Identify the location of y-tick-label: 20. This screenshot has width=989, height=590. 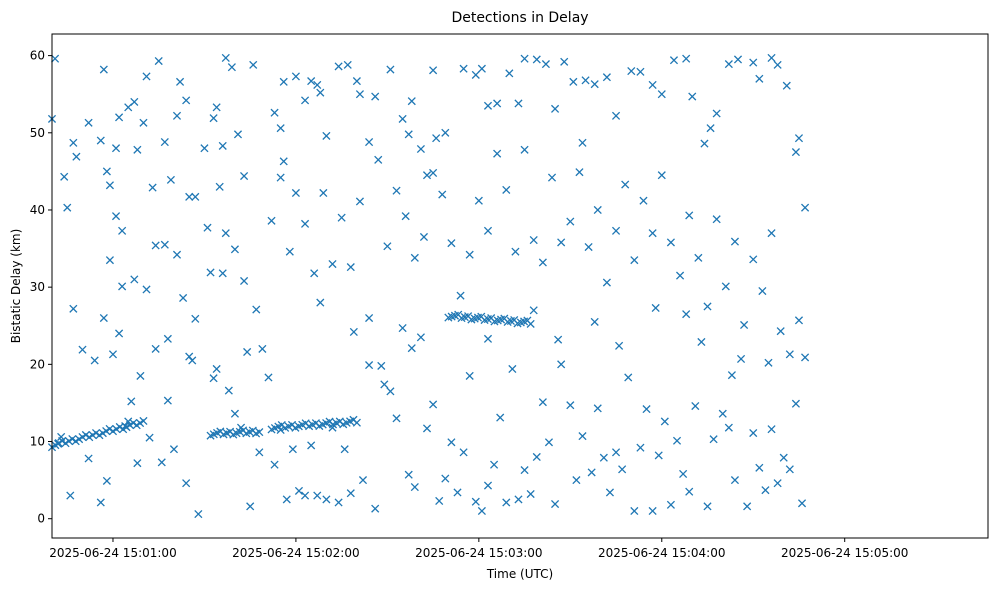
(37, 364).